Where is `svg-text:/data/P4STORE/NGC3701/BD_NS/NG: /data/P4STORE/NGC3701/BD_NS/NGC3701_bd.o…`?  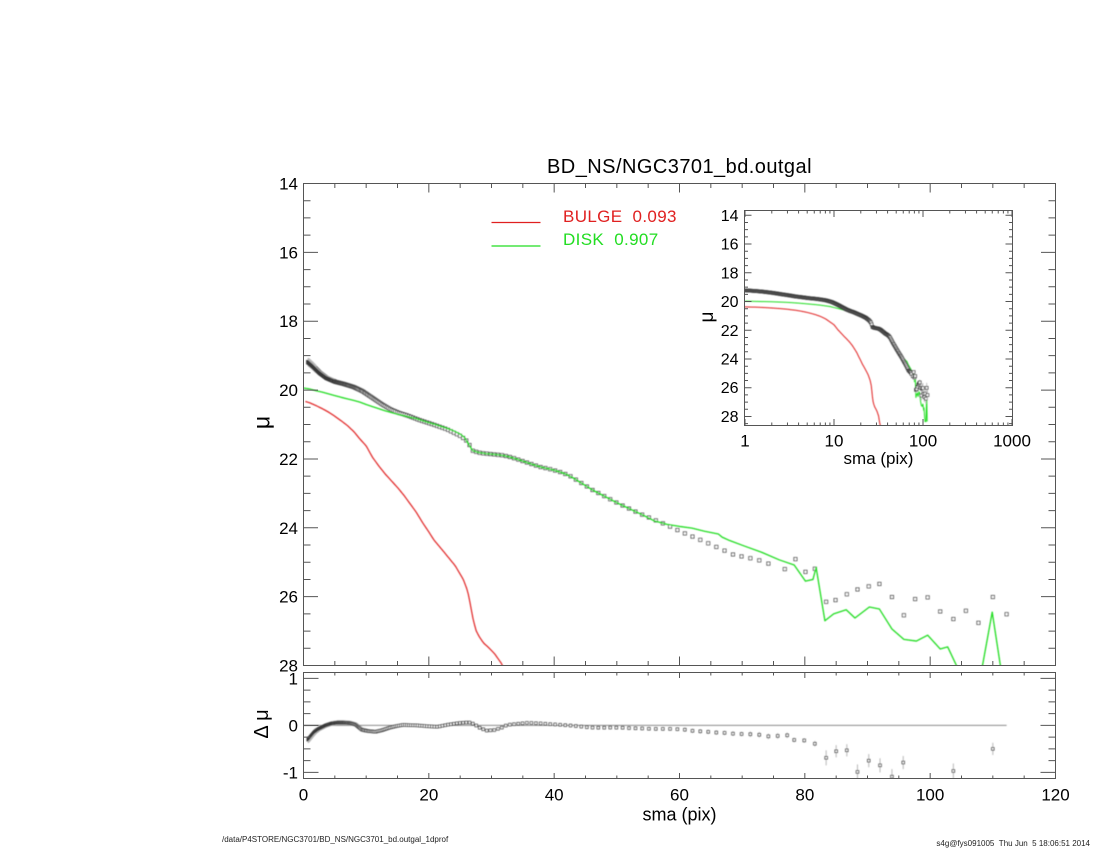
svg-text:/data/P4STORE/NGC3701/BD_NS/NG: /data/P4STORE/NGC3701/BD_NS/NGC3701_bd.o… is located at coordinates (335, 839).